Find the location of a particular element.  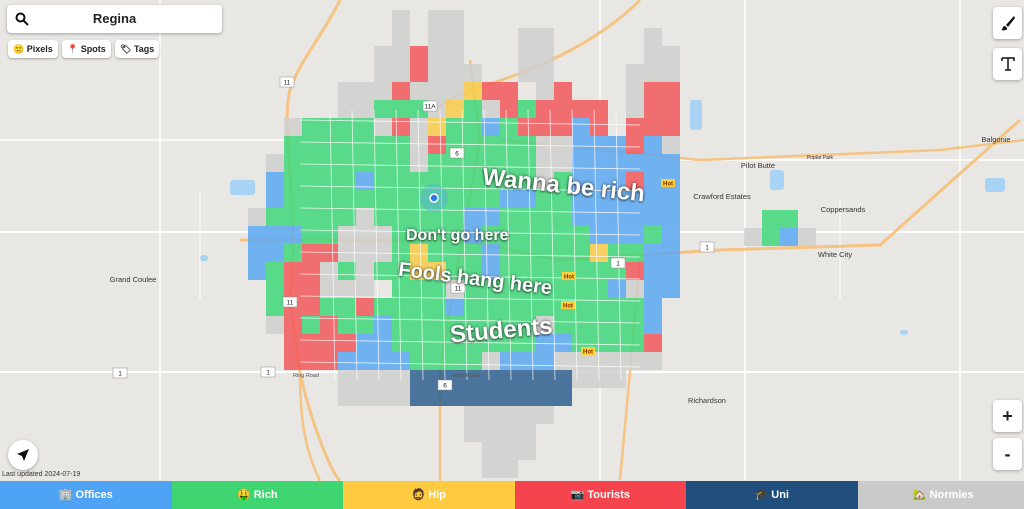

shield-label: 1 is located at coordinates (268, 373).